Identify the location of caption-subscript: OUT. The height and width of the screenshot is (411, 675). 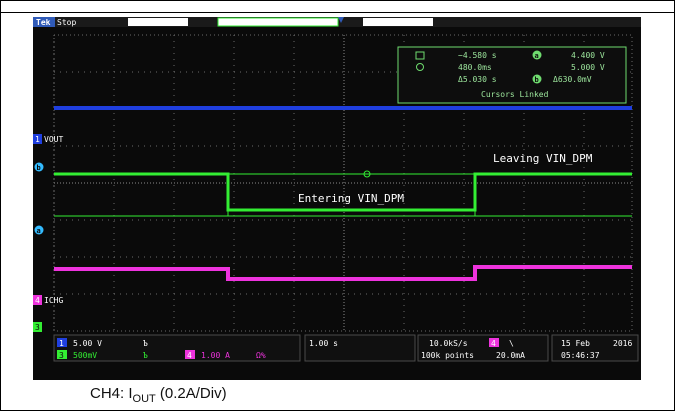
(144, 399).